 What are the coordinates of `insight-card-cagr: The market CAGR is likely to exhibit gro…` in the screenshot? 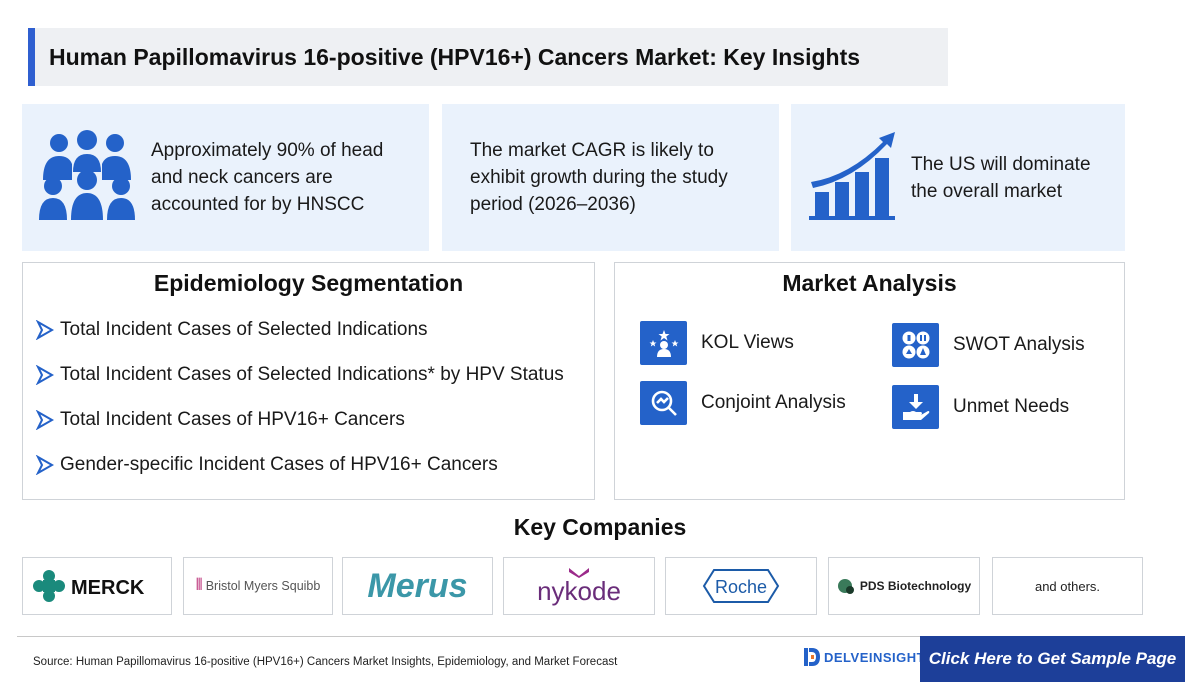 It's located at (610, 177).